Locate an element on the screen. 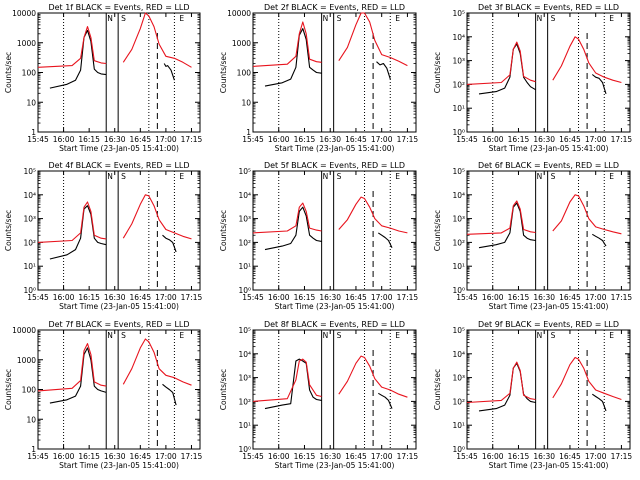 The width and height of the screenshot is (640, 480). chart-title: Det 1f BLACK = Events, RED = LLD is located at coordinates (118, 7).